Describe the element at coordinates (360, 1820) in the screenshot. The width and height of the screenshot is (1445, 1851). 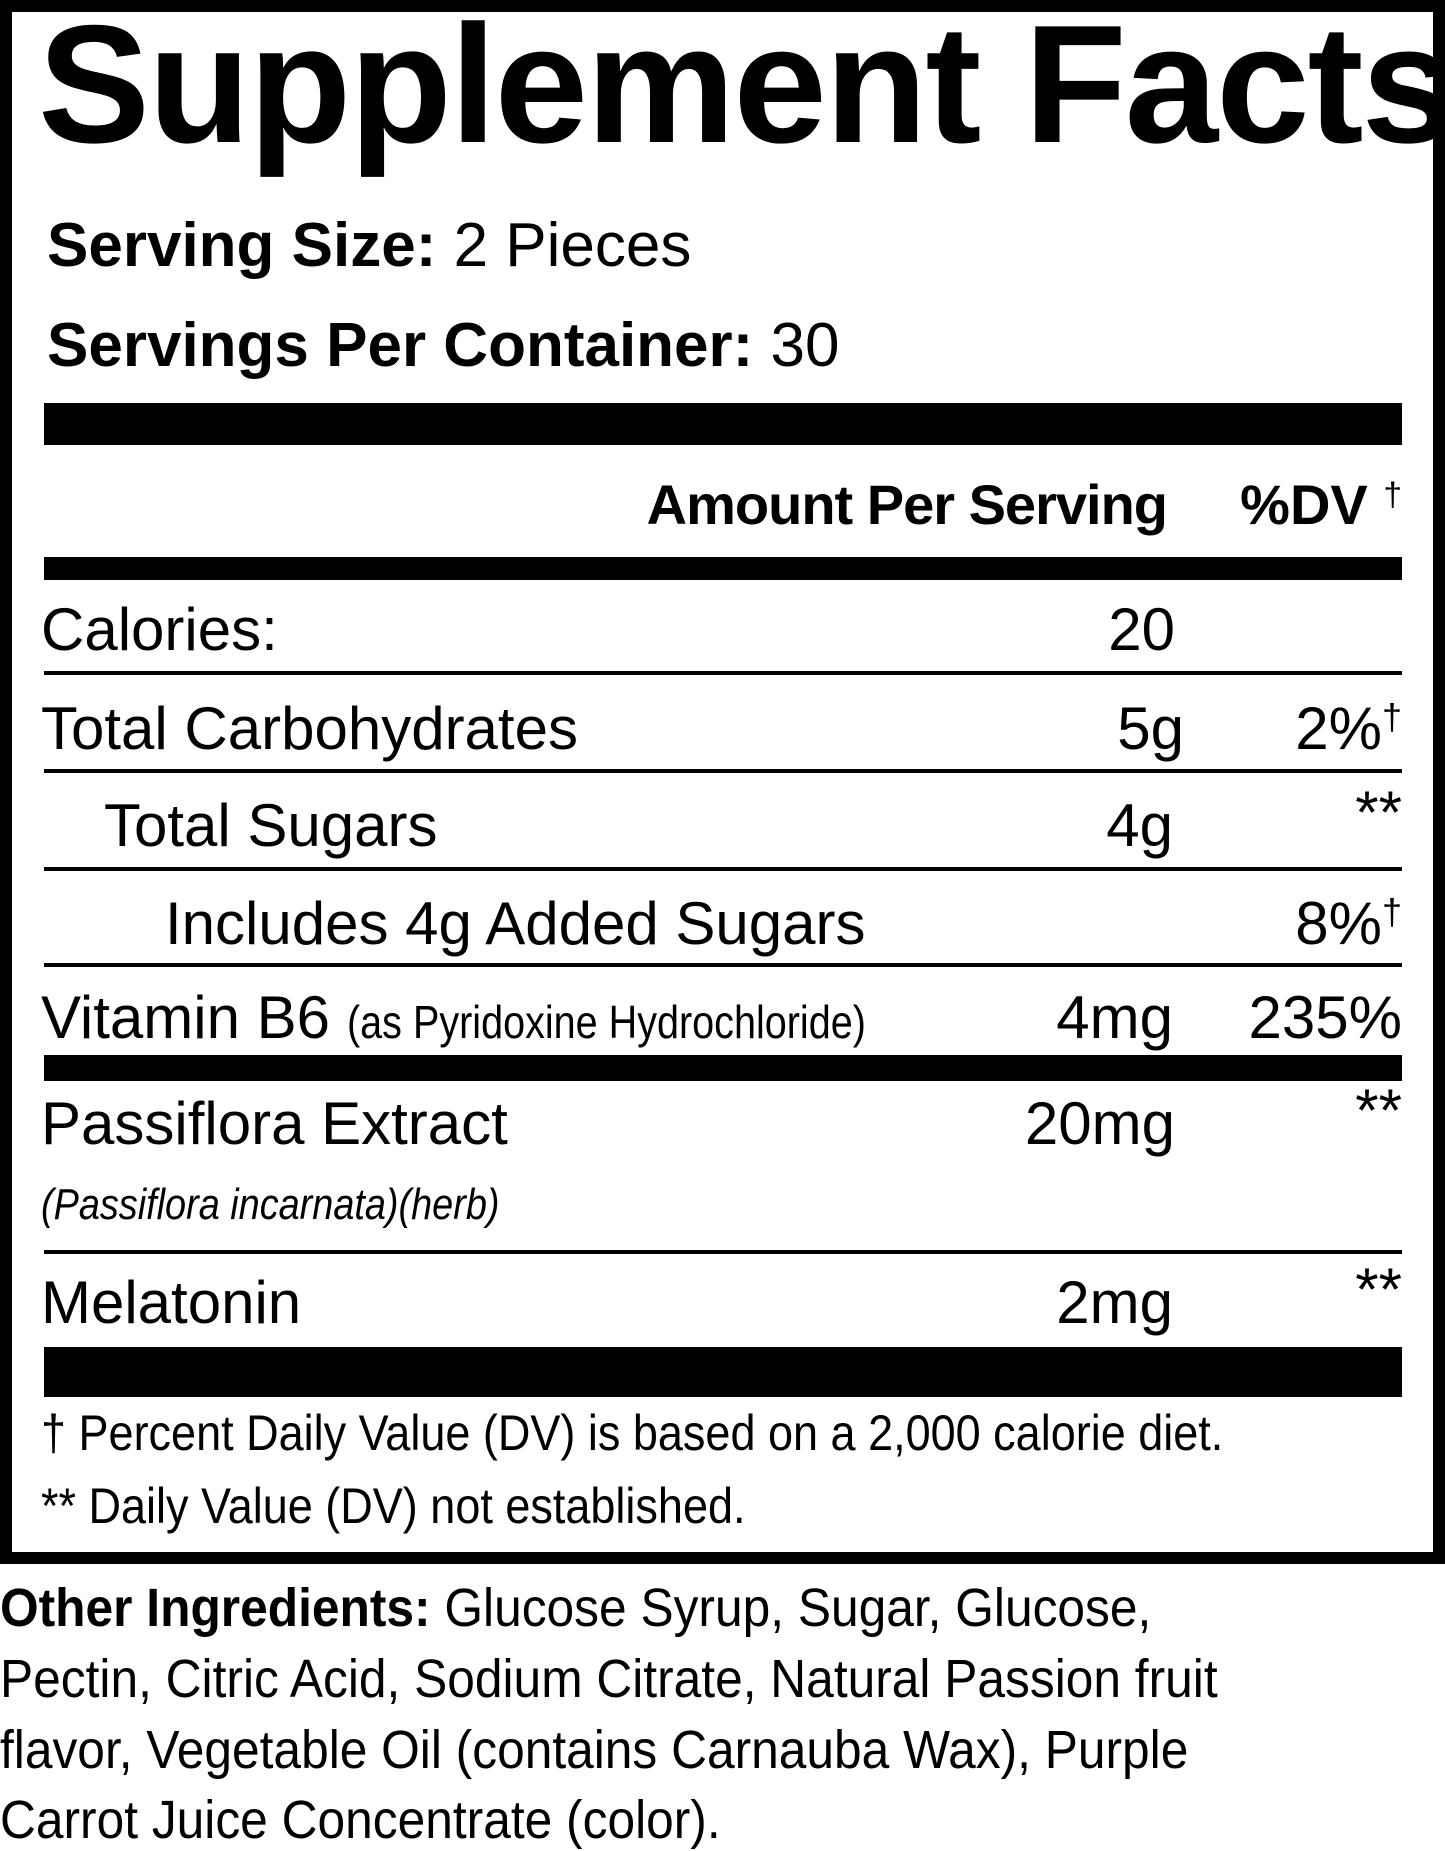
I see `other-ingredients-line: Carrot Juice Concentrate (color).` at that location.